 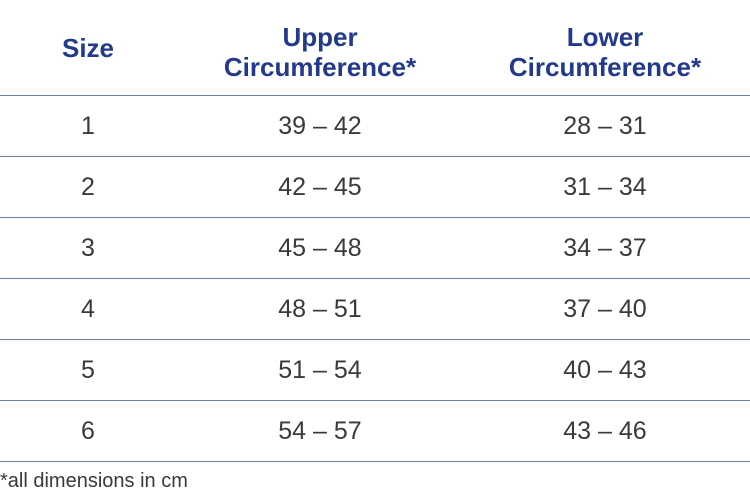 I want to click on cell-upper: 39 – 42, so click(x=320, y=125).